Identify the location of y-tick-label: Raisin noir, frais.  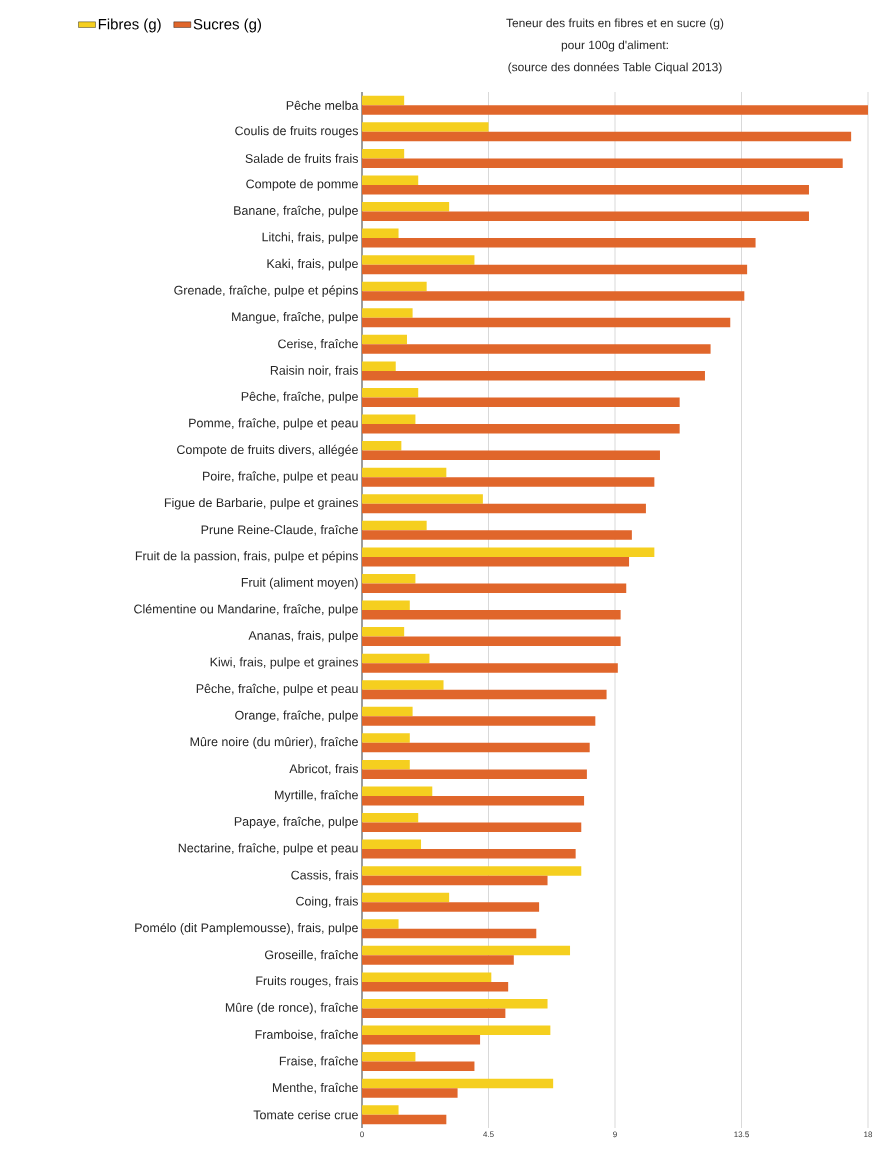
(314, 371).